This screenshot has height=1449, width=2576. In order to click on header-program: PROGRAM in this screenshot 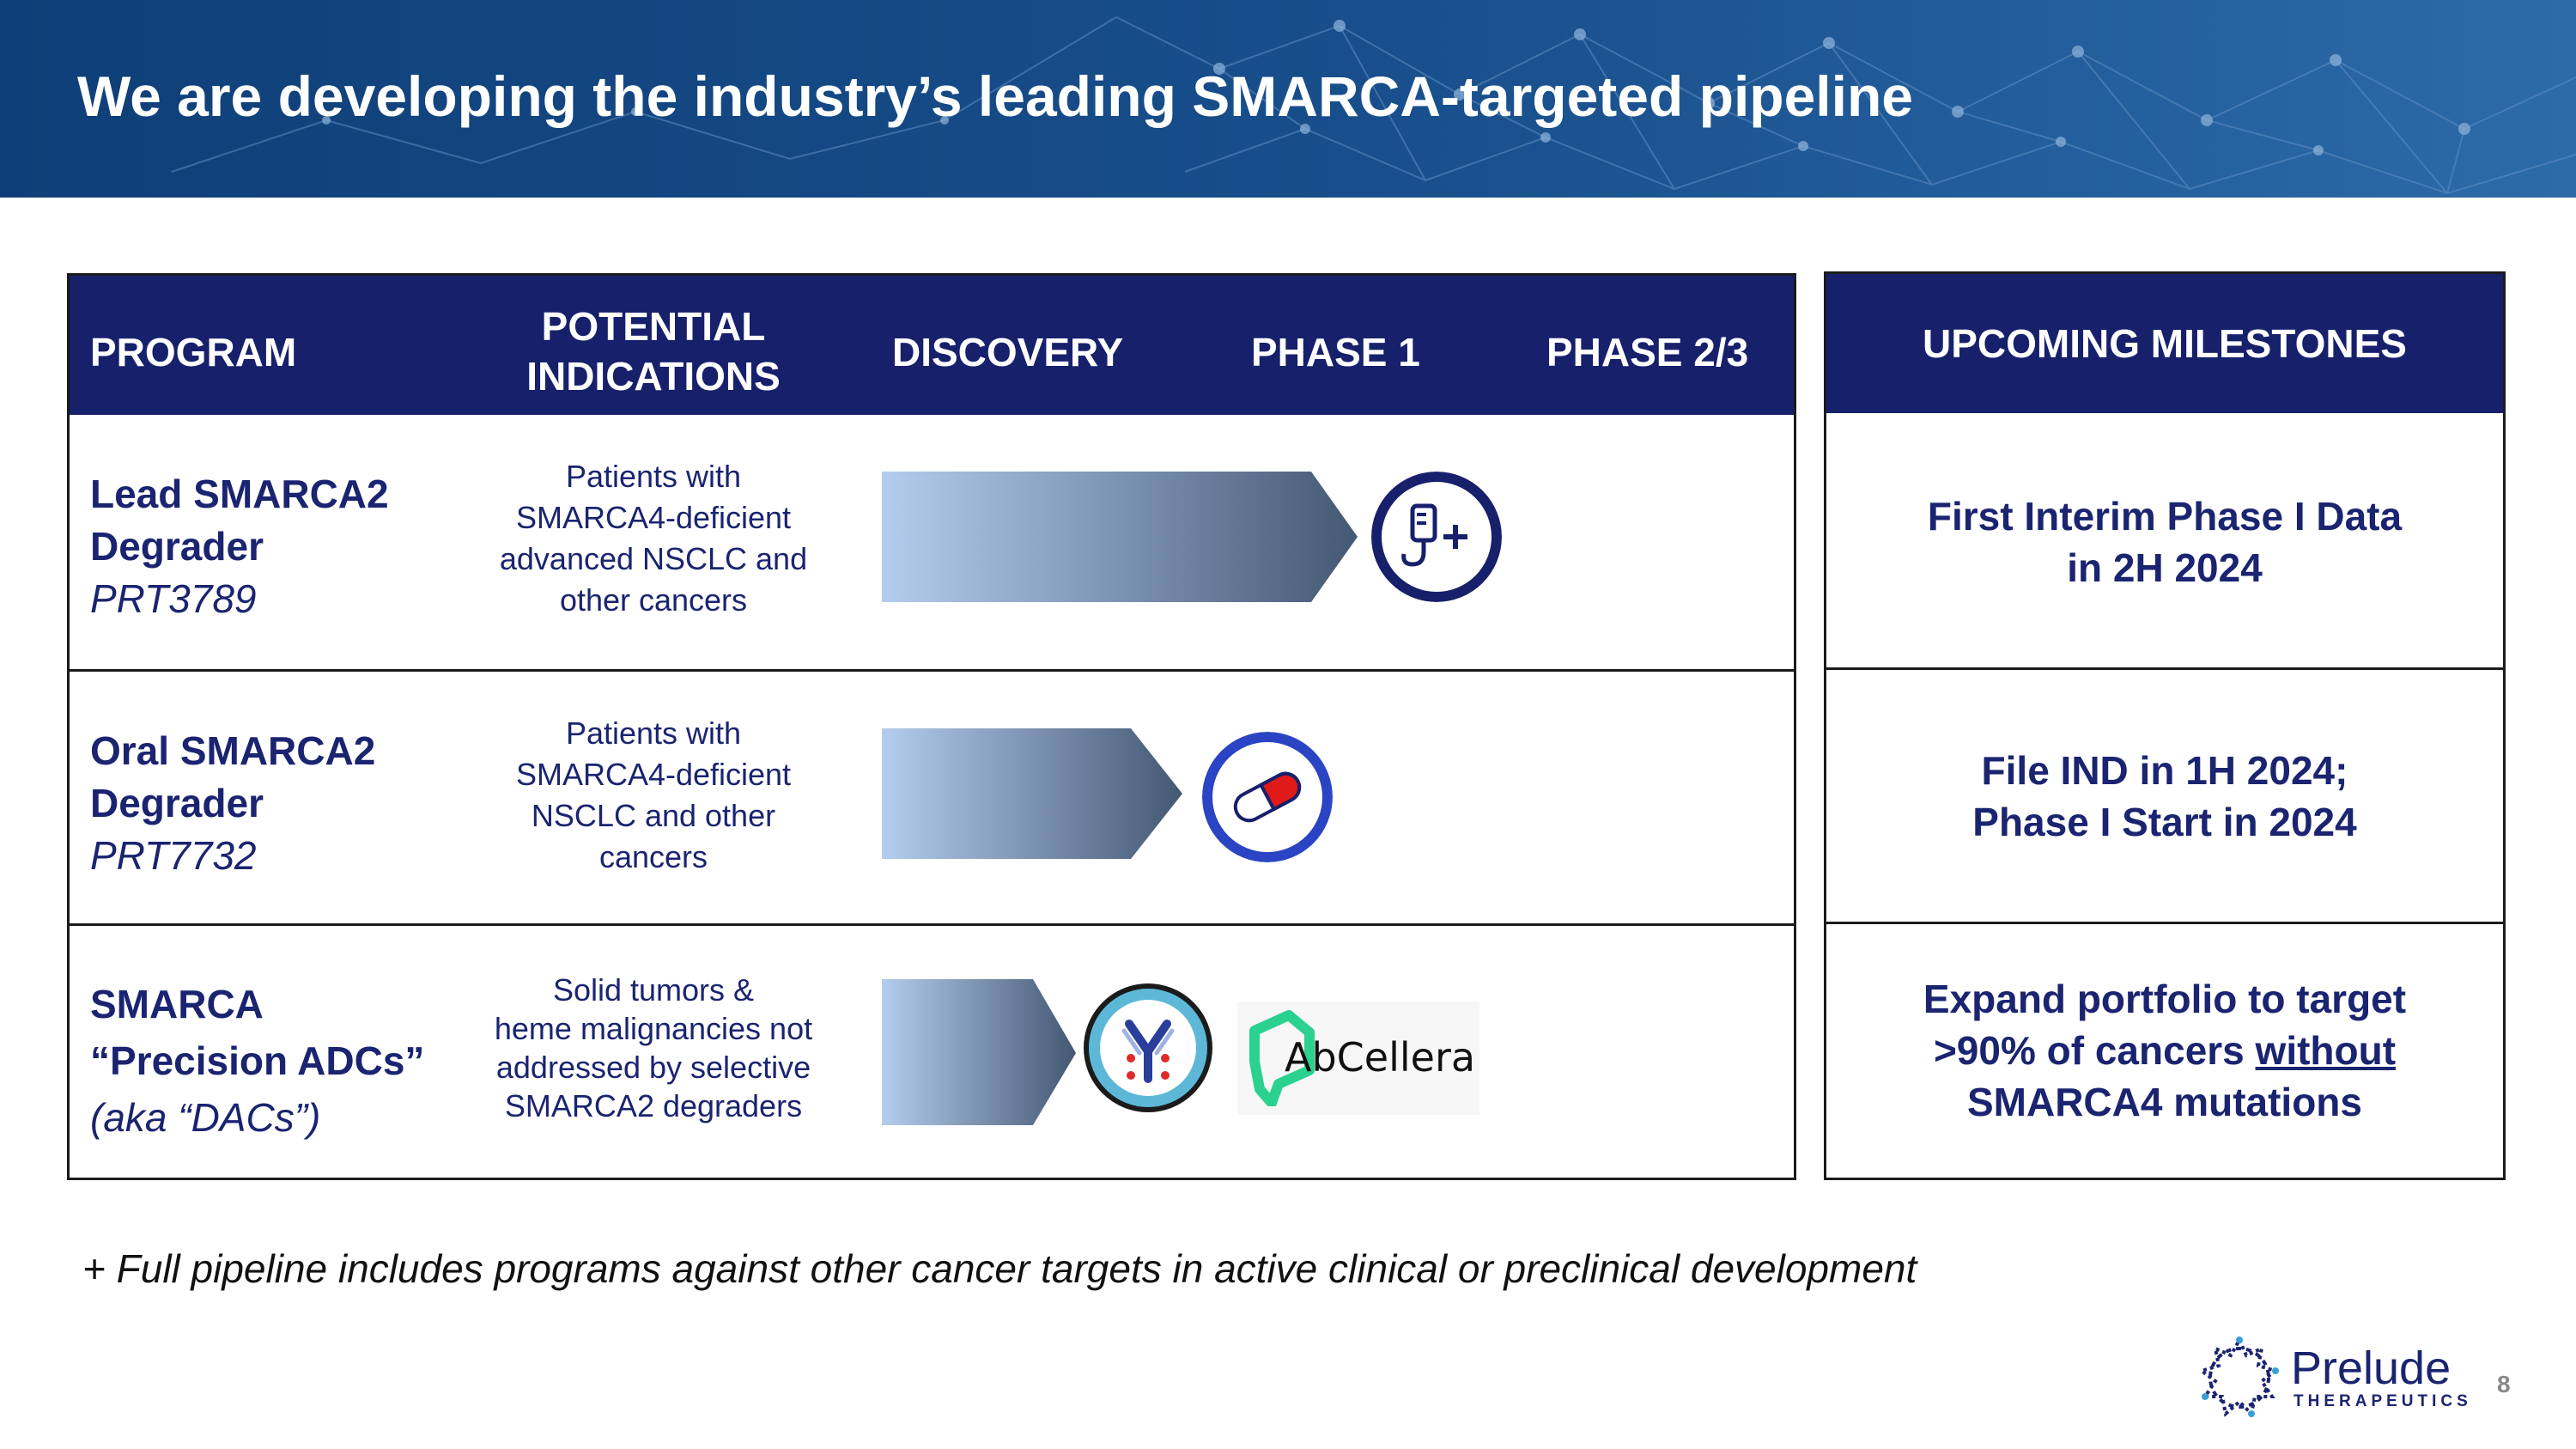, I will do `click(193, 352)`.